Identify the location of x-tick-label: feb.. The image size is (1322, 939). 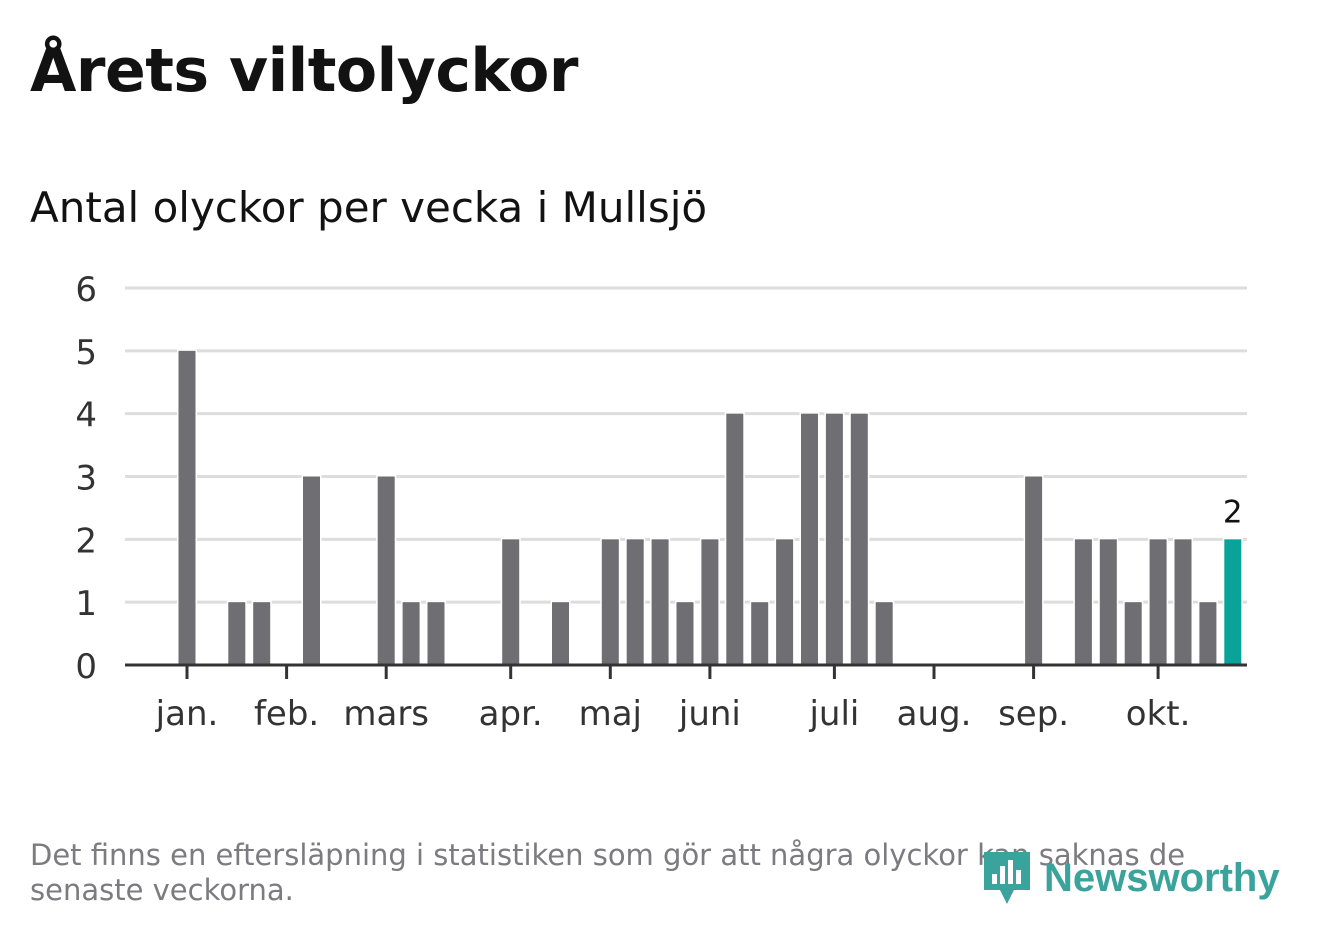
(286, 714).